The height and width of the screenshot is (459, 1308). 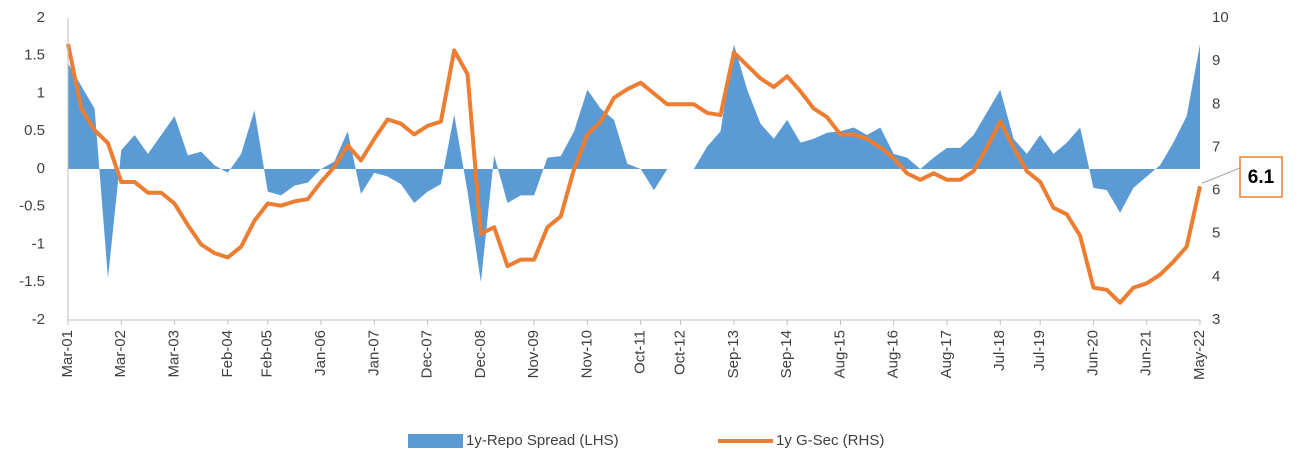 I want to click on x-tick-label: Jan-07, so click(x=373, y=353).